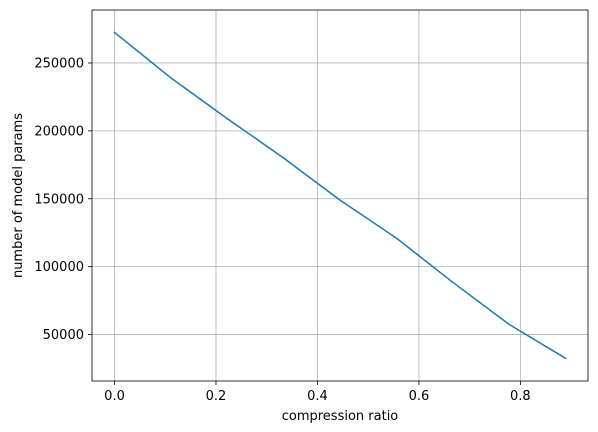 This screenshot has width=598, height=432. Describe the element at coordinates (63, 335) in the screenshot. I see `y-tick-label: 50000` at that location.